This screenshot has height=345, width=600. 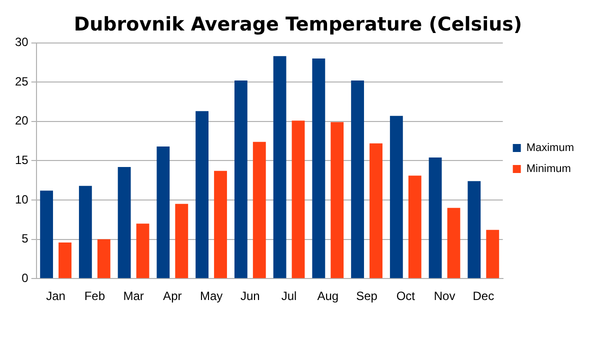 I want to click on x-tick-label: Jul, so click(x=289, y=296).